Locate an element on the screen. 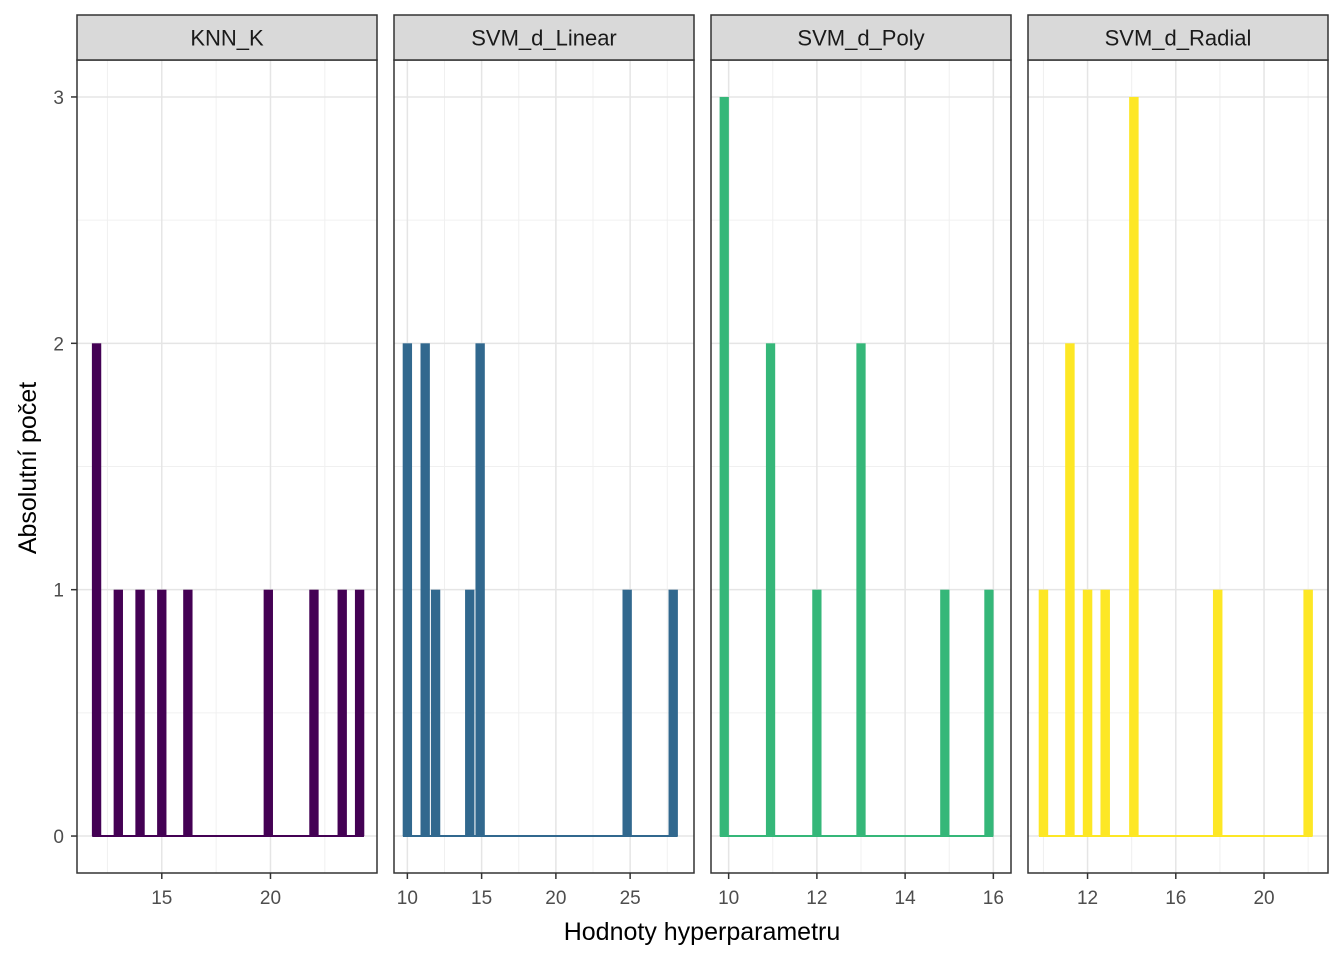 The width and height of the screenshot is (1344, 960). facet-strip-label: KNN_K is located at coordinates (227, 38).